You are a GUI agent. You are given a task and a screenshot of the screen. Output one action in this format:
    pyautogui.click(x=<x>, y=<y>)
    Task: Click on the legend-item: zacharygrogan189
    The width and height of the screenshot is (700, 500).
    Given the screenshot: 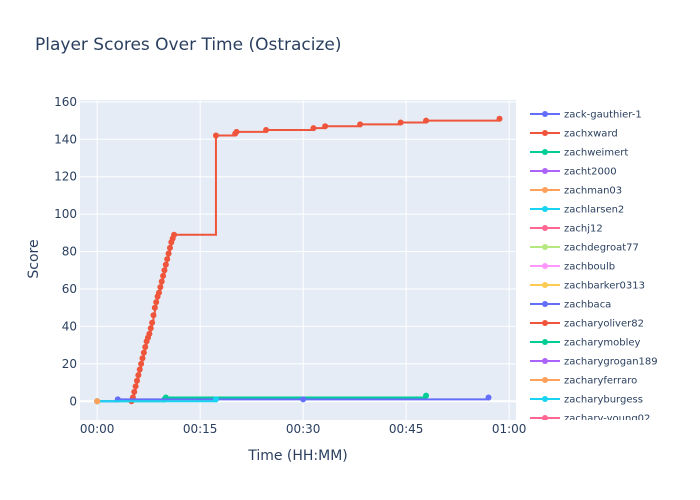 What is the action you would take?
    pyautogui.click(x=594, y=362)
    